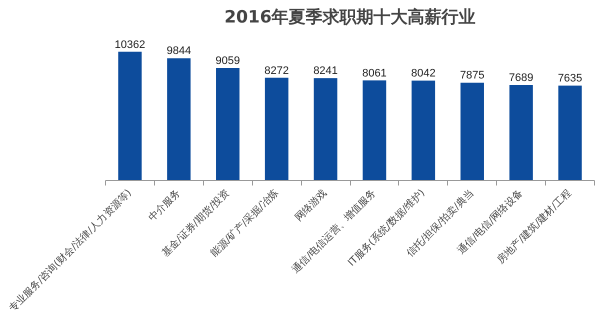 This screenshot has height=321, width=604. I want to click on data-label: 8241, so click(325, 71).